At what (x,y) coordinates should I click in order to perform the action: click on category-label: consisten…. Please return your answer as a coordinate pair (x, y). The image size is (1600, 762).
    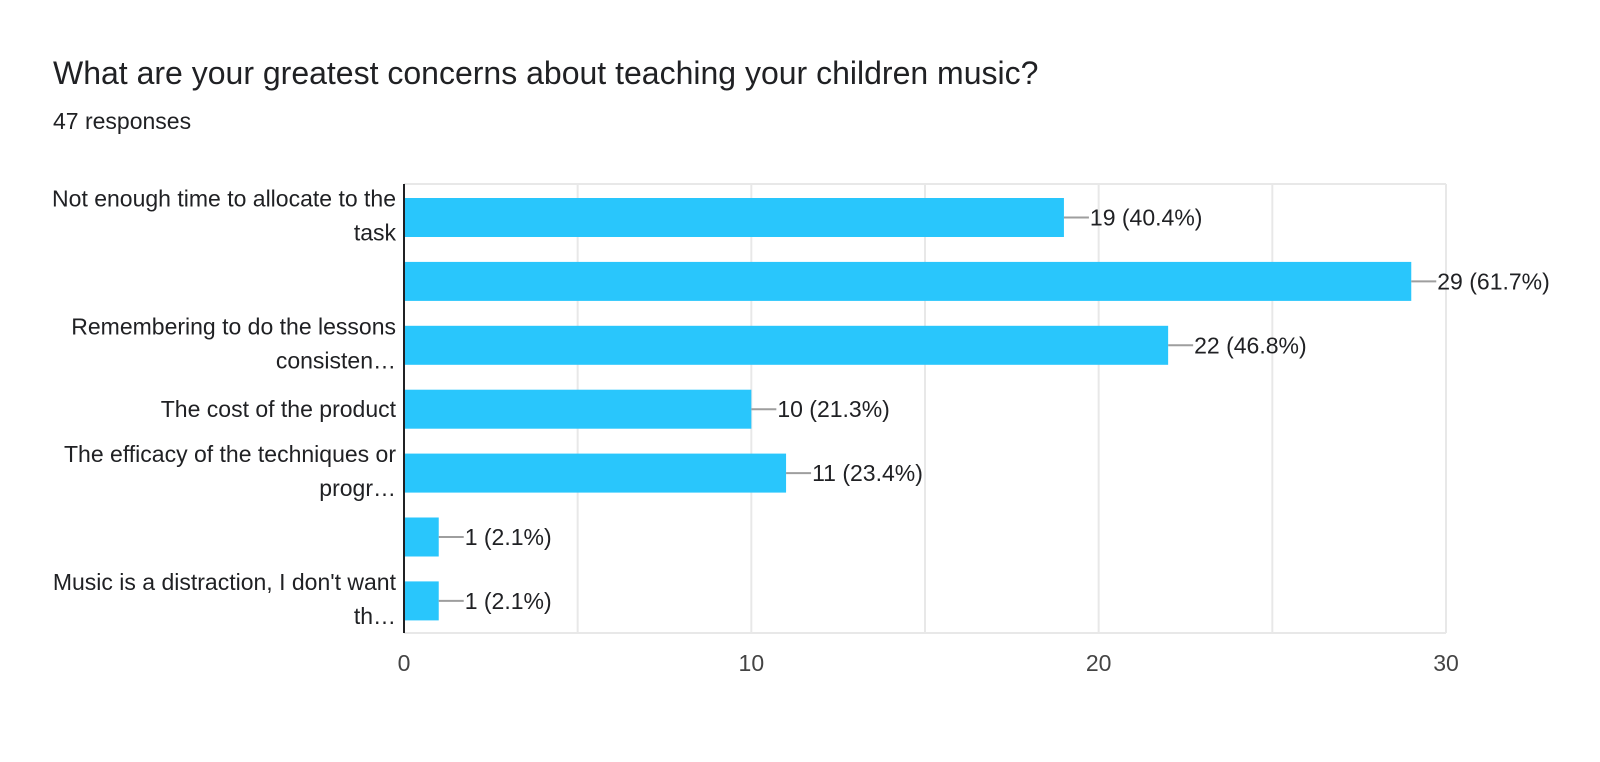
    Looking at the image, I should click on (336, 360).